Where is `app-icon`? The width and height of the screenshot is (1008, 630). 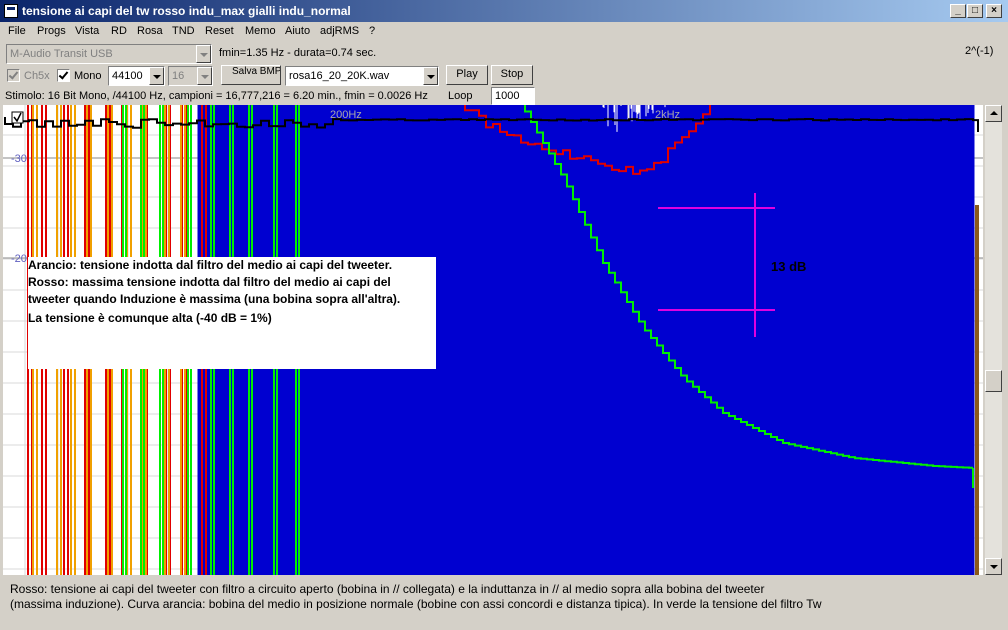
app-icon is located at coordinates (11, 11).